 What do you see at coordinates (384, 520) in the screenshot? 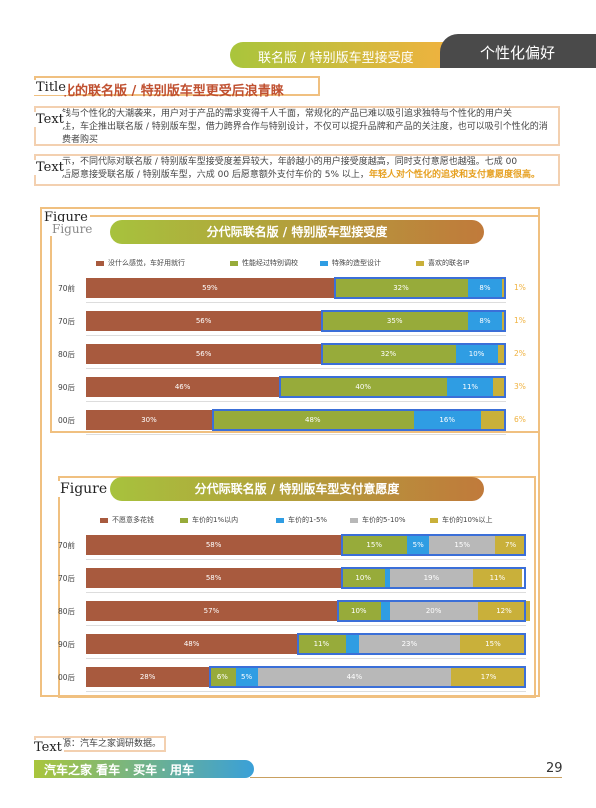
I see `legend-label: 车价的5-10%` at bounding box center [384, 520].